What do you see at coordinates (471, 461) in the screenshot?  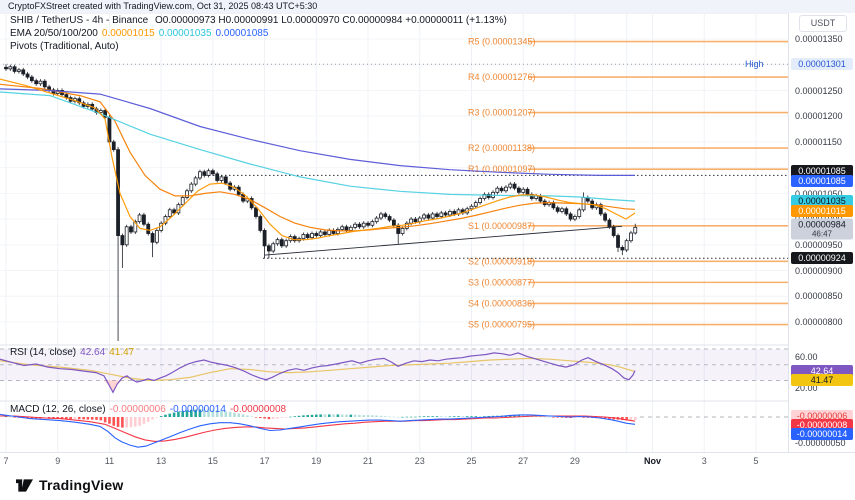 I see `time-axis-label: 25` at bounding box center [471, 461].